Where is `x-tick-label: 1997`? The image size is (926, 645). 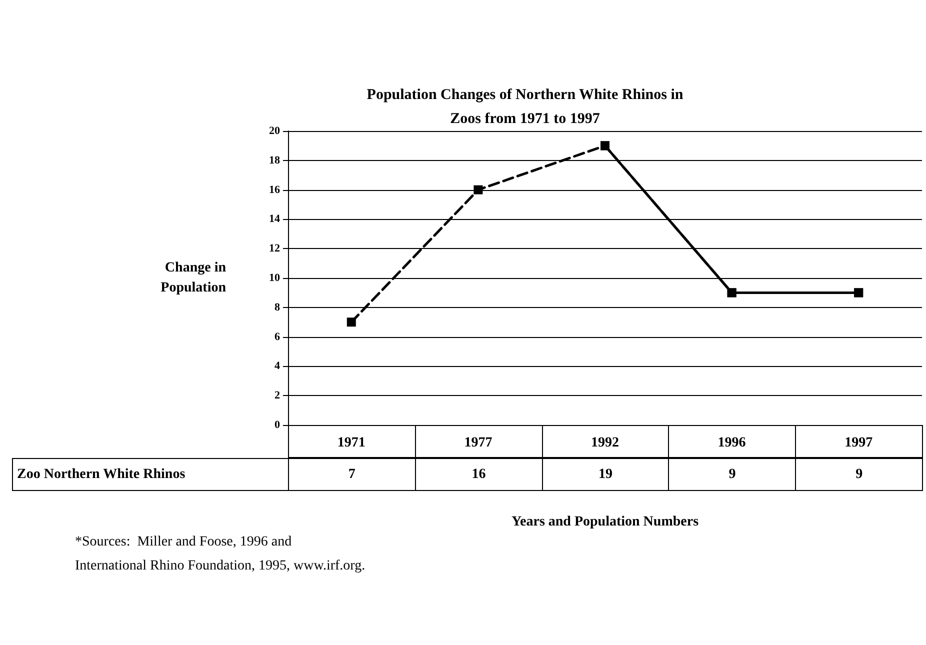
x-tick-label: 1997 is located at coordinates (858, 443).